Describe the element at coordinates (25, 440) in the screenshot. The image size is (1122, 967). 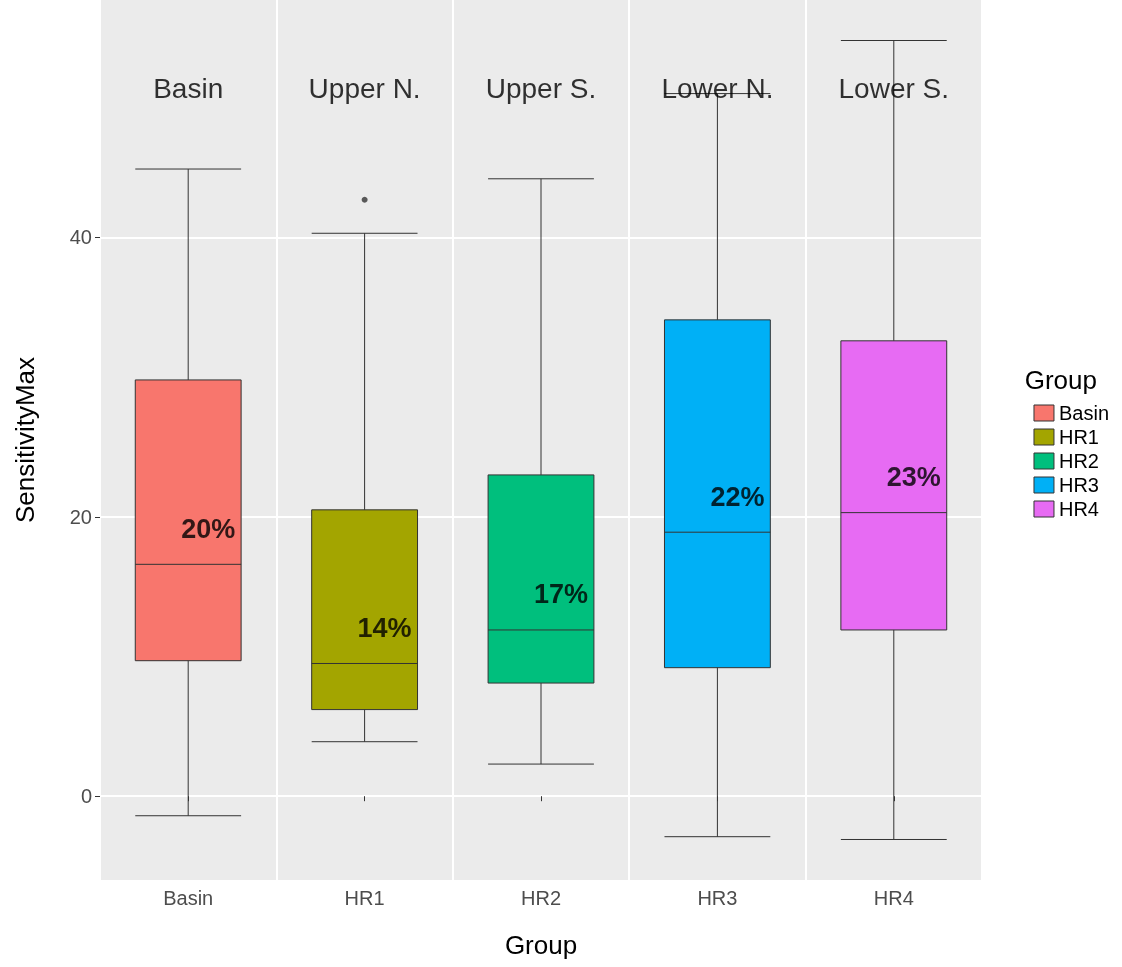
I see `y-axis-title: SensitivityMax` at that location.